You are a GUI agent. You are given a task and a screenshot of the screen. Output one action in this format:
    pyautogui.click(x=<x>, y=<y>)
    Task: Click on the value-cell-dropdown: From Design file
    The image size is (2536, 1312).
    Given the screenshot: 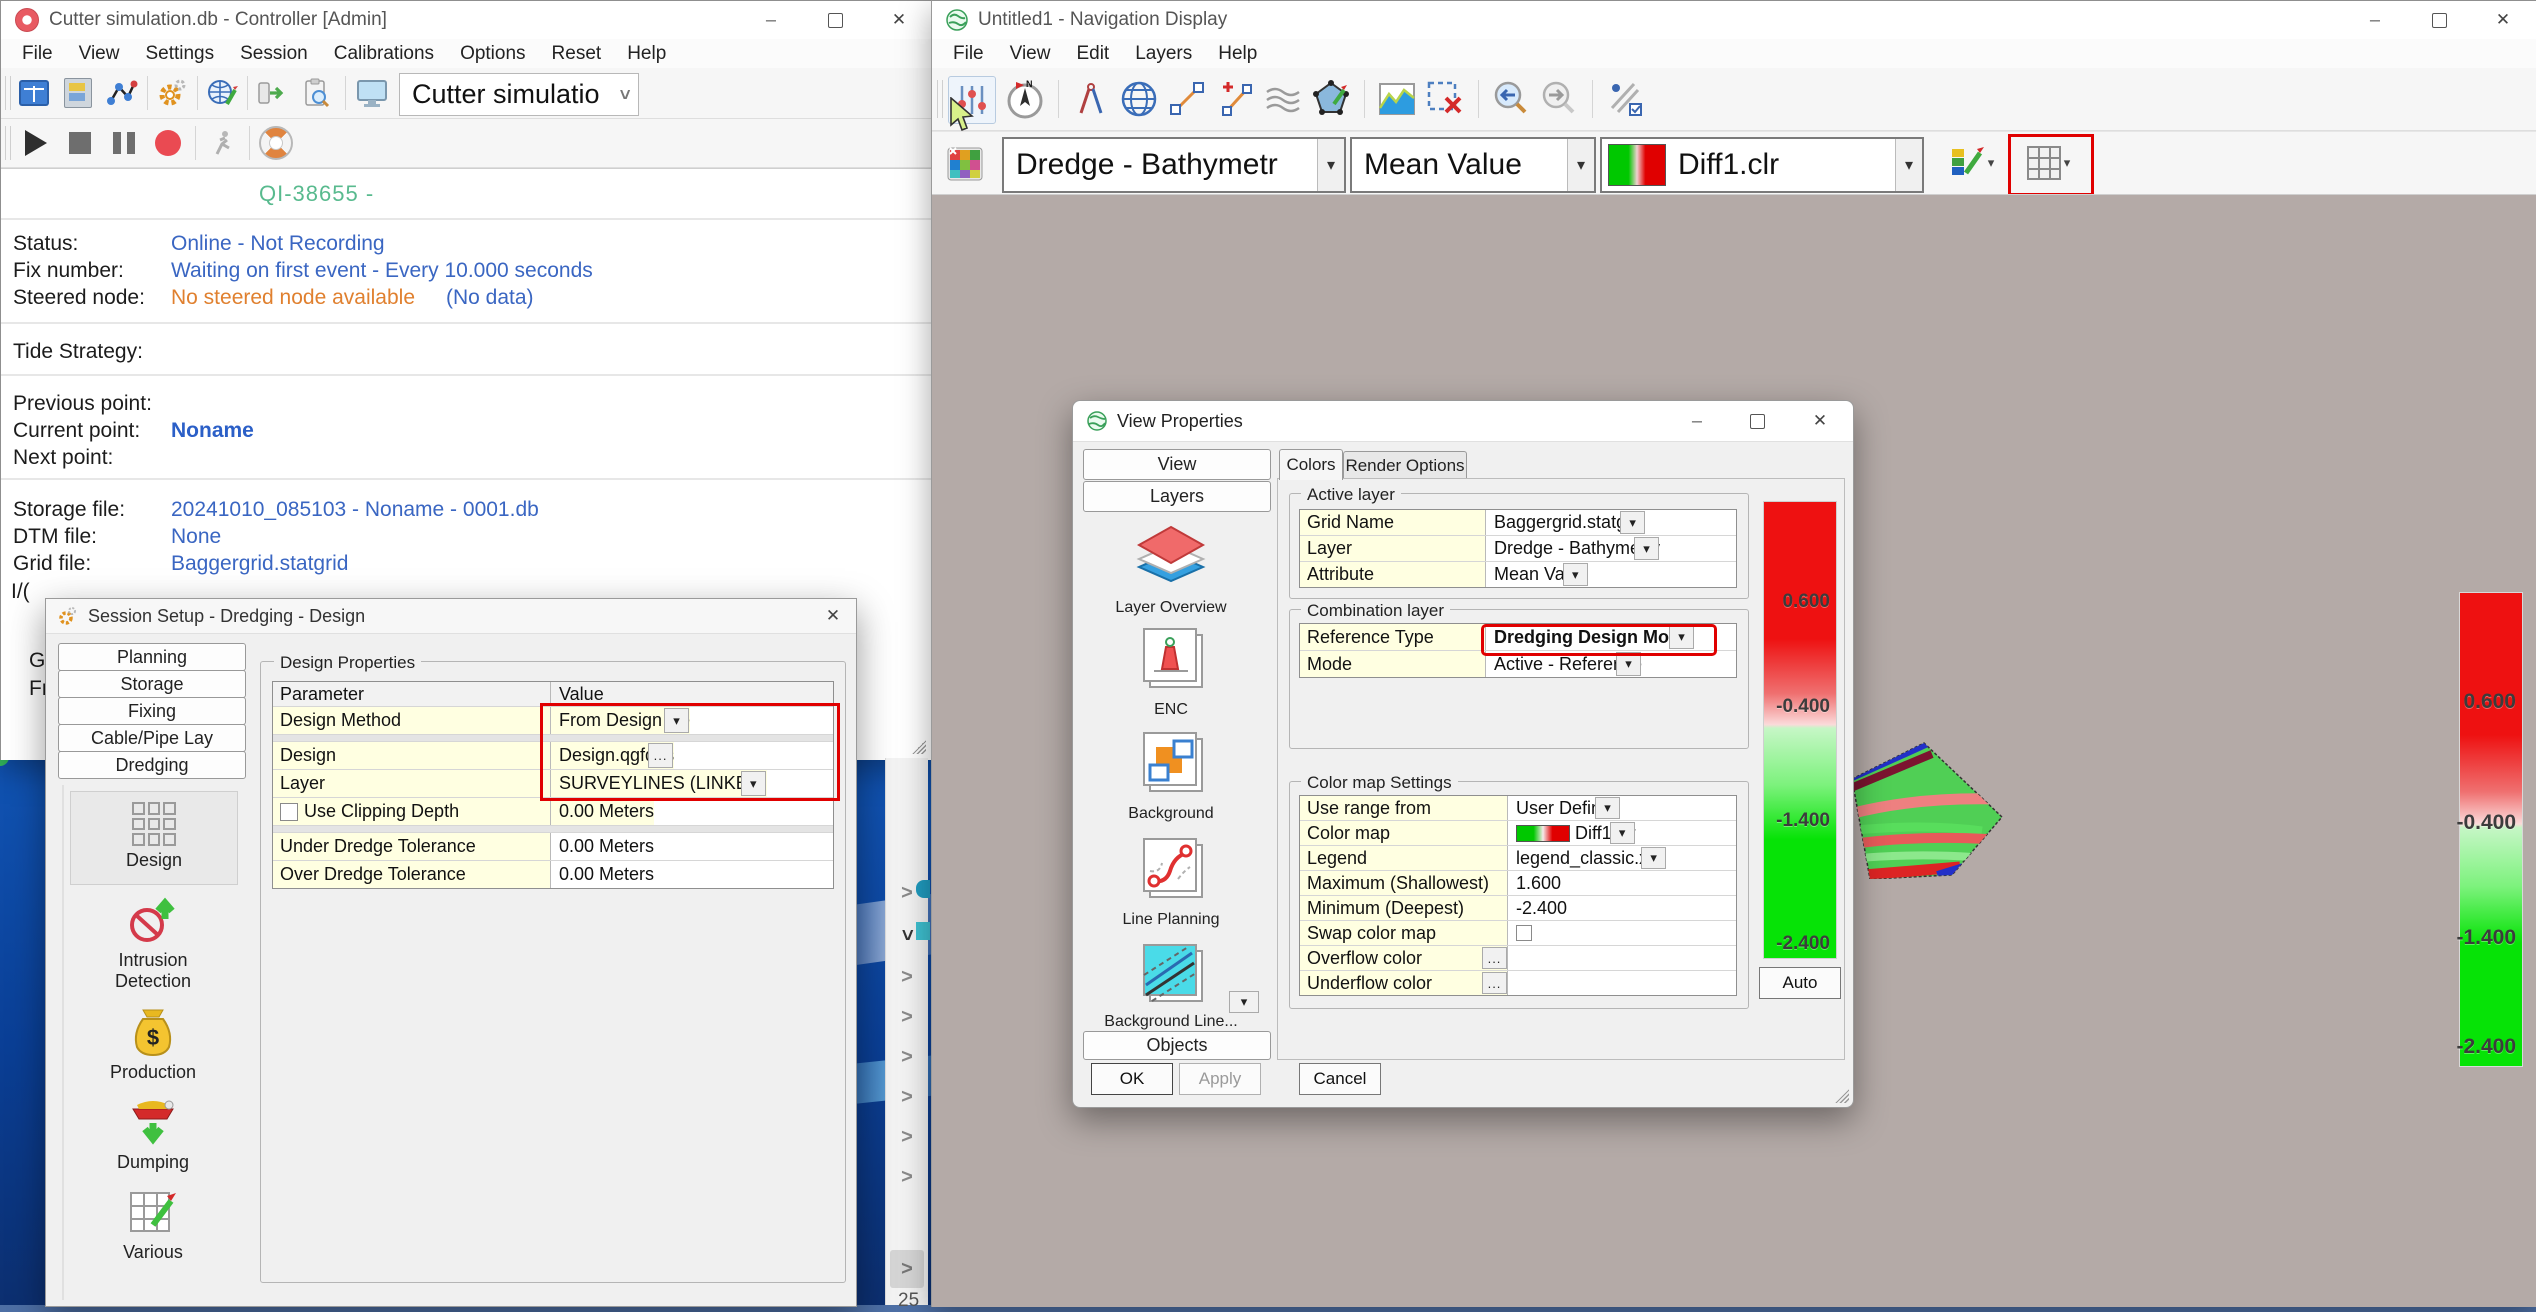 What is the action you would take?
    pyautogui.click(x=621, y=720)
    